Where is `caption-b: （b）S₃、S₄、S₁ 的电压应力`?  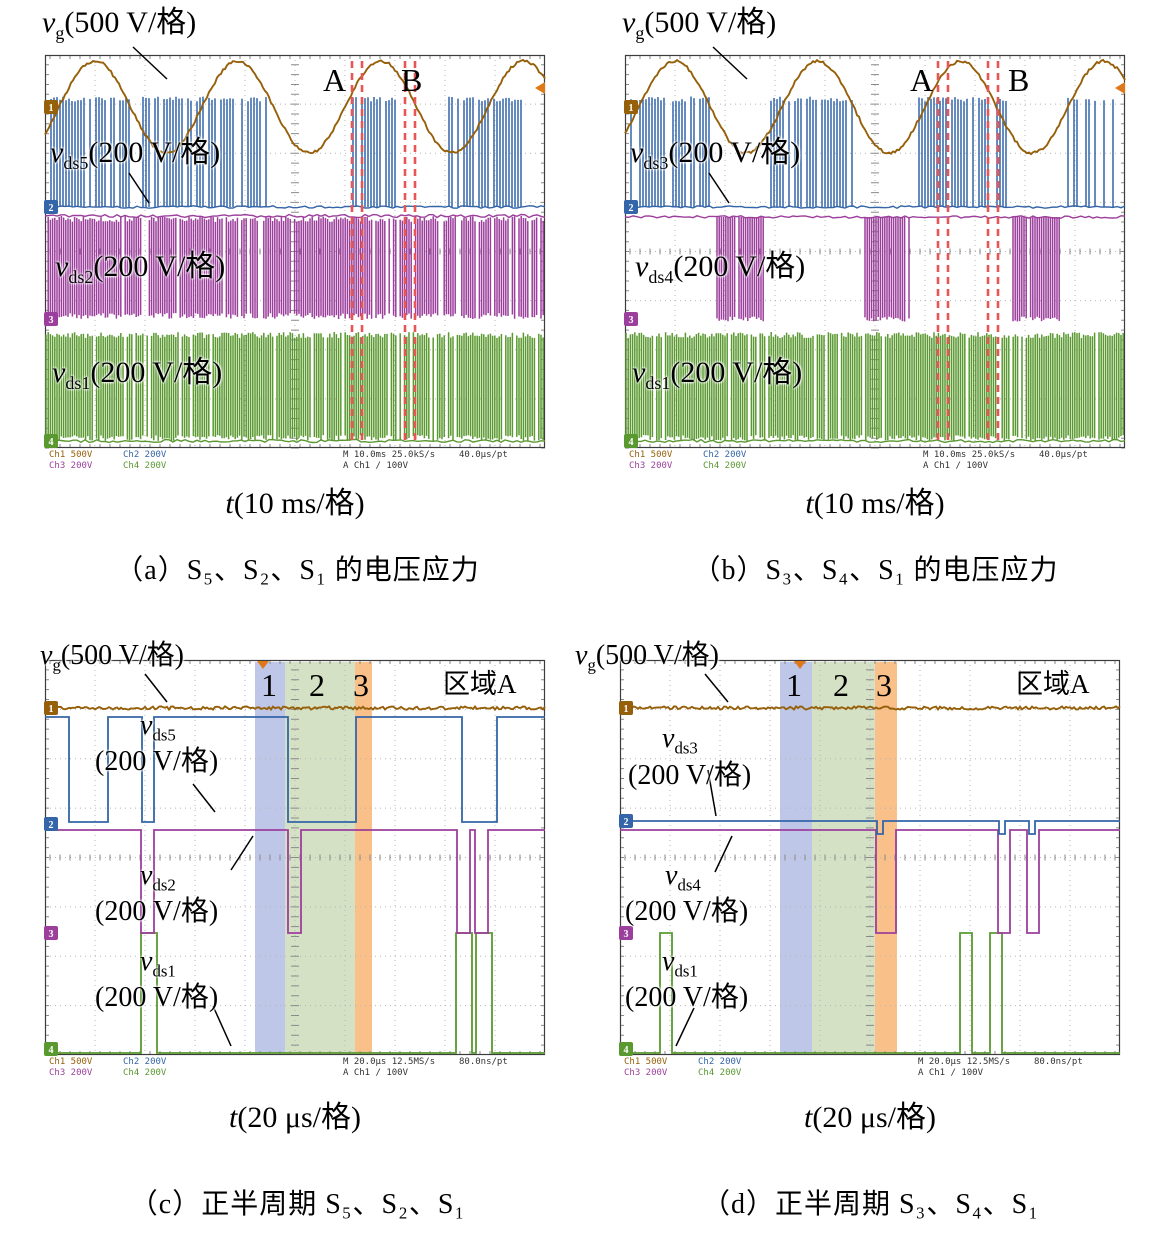 caption-b: （b）S₃、S₄、S₁ 的电压应力 is located at coordinates (875, 570).